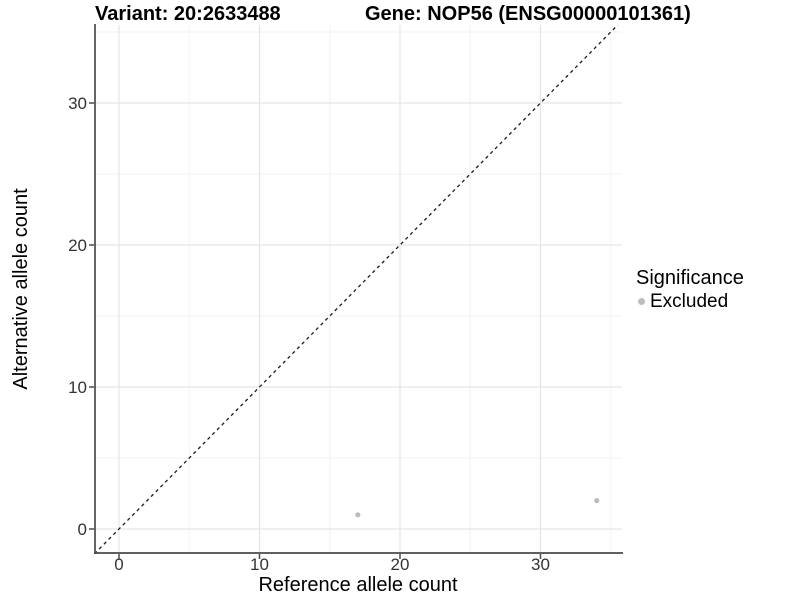  I want to click on legend-entry-label: Excluded, so click(689, 301).